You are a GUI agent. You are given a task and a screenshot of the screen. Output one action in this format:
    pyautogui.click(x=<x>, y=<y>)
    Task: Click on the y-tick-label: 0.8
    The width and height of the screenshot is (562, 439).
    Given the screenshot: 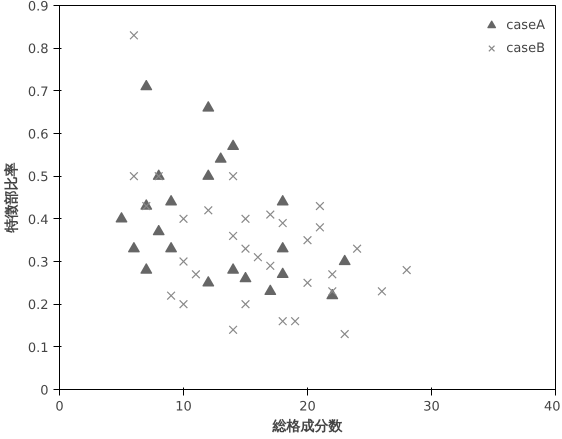 What is the action you would take?
    pyautogui.click(x=38, y=50)
    